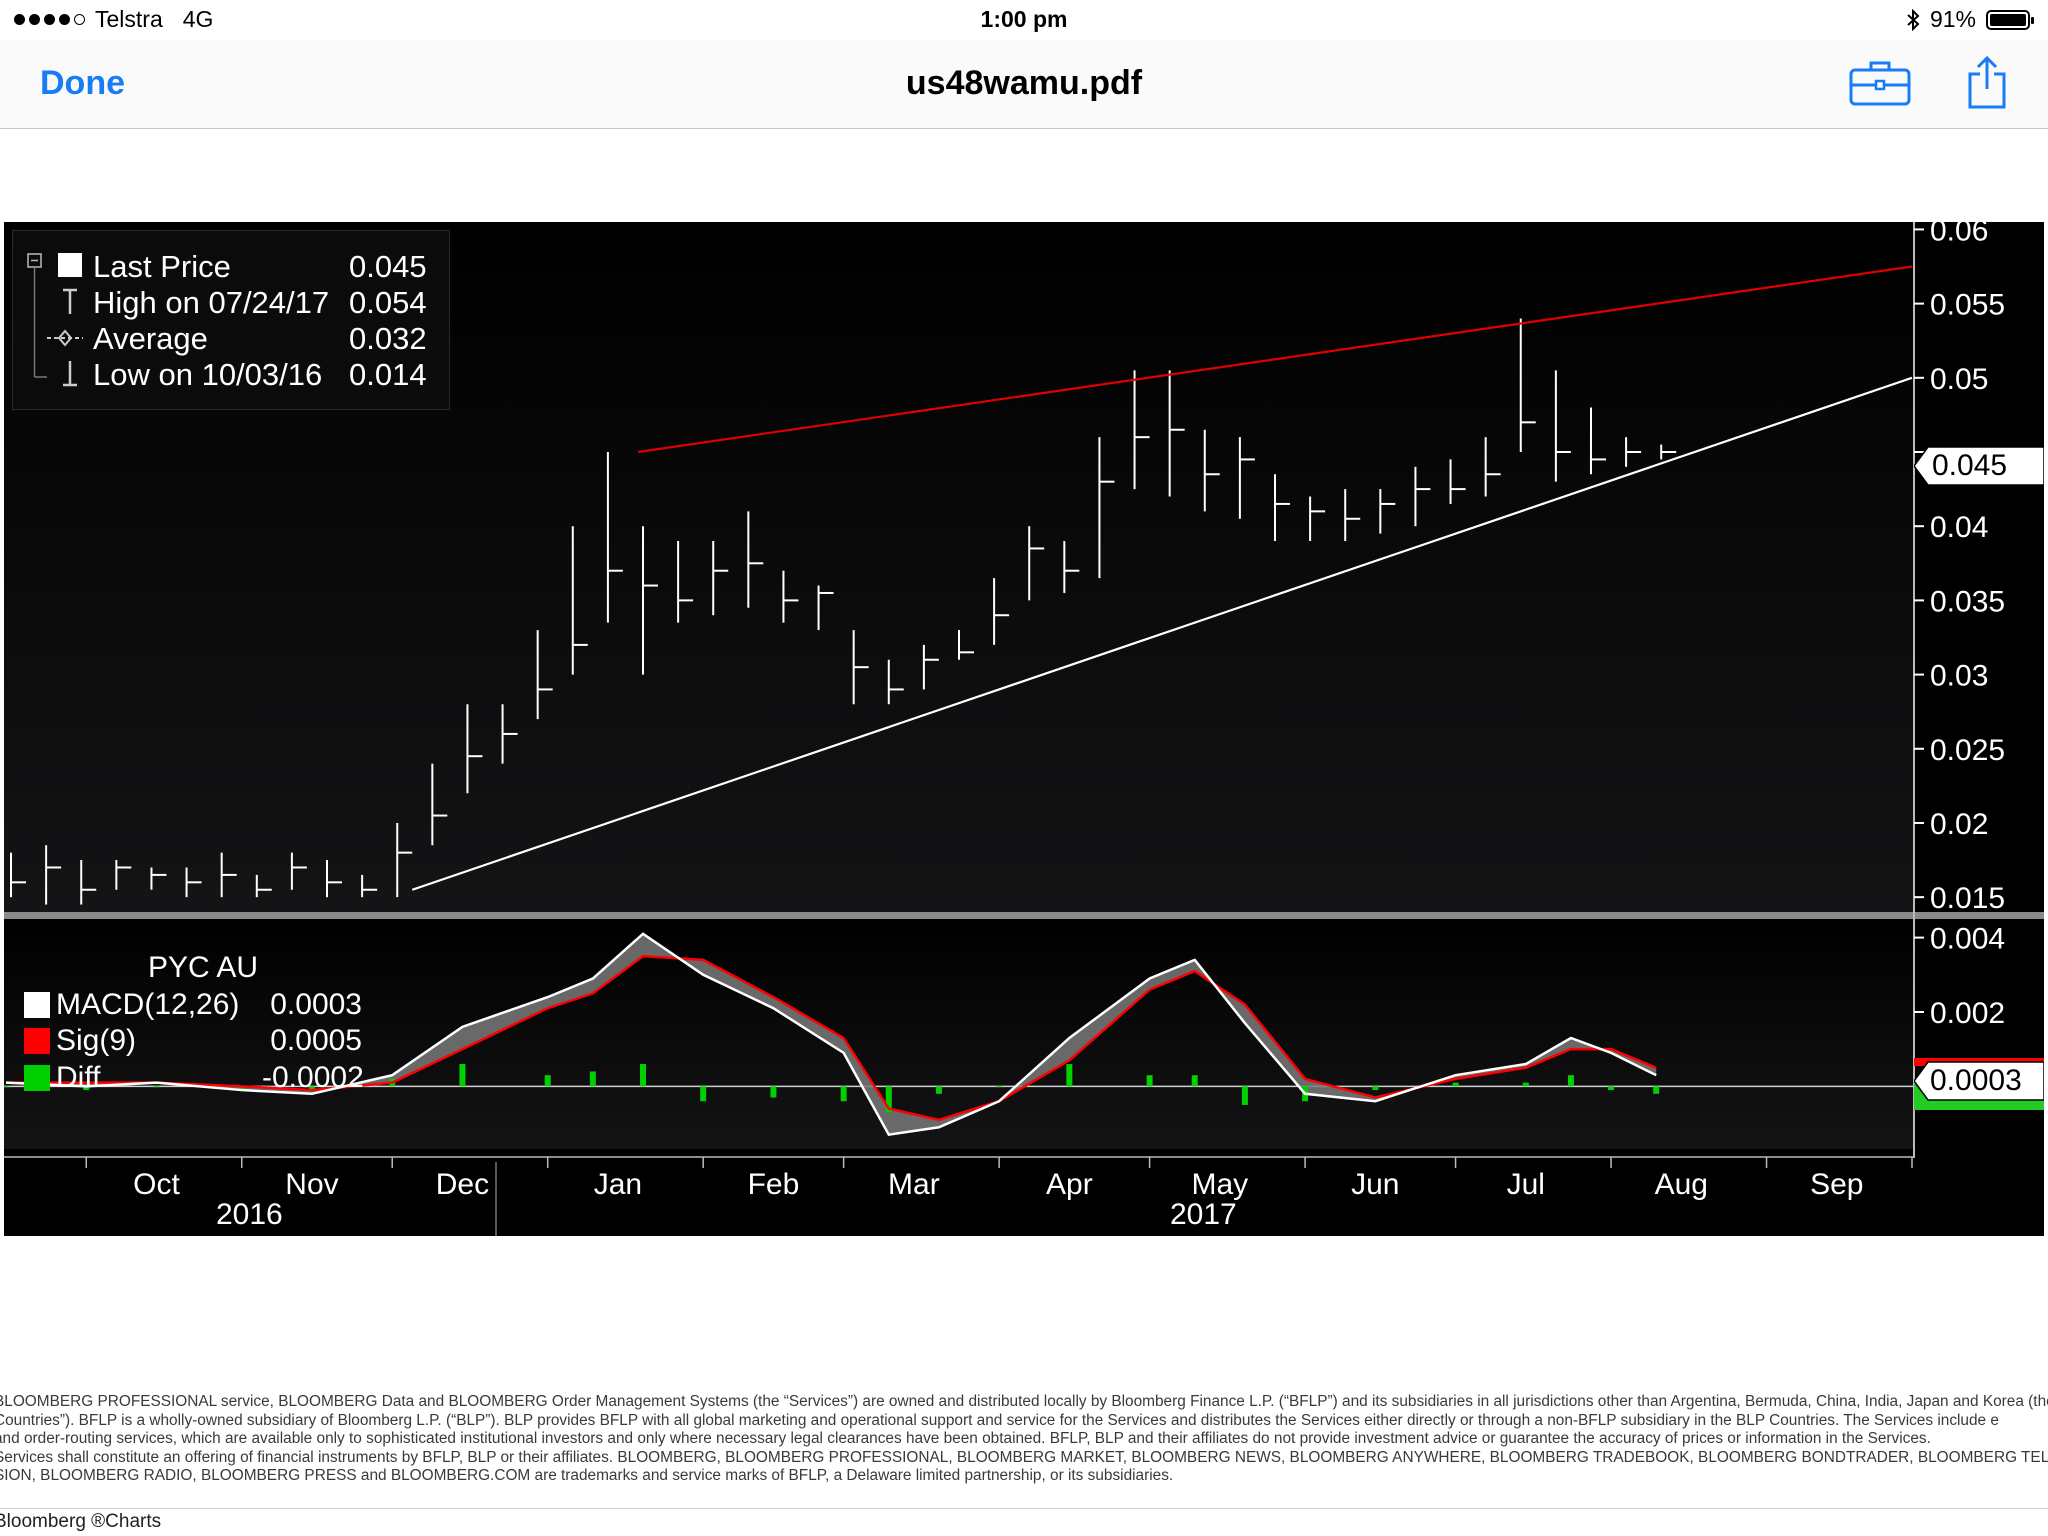 The width and height of the screenshot is (2048, 1536). Describe the element at coordinates (1024, 915) in the screenshot. I see `panel-divider` at that location.